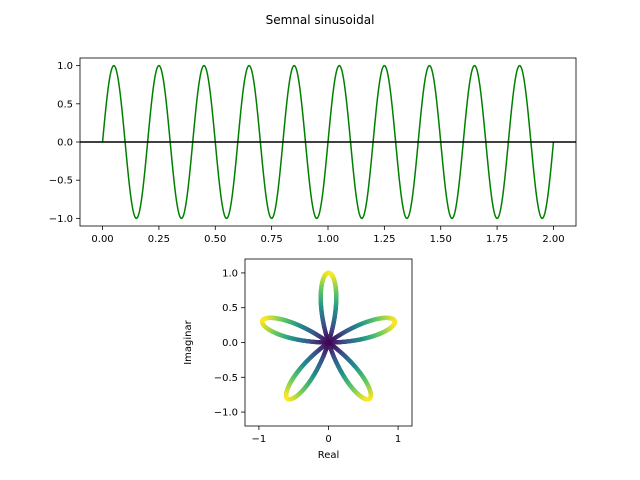  I want to click on x-tick-label: 1.75, so click(497, 239).